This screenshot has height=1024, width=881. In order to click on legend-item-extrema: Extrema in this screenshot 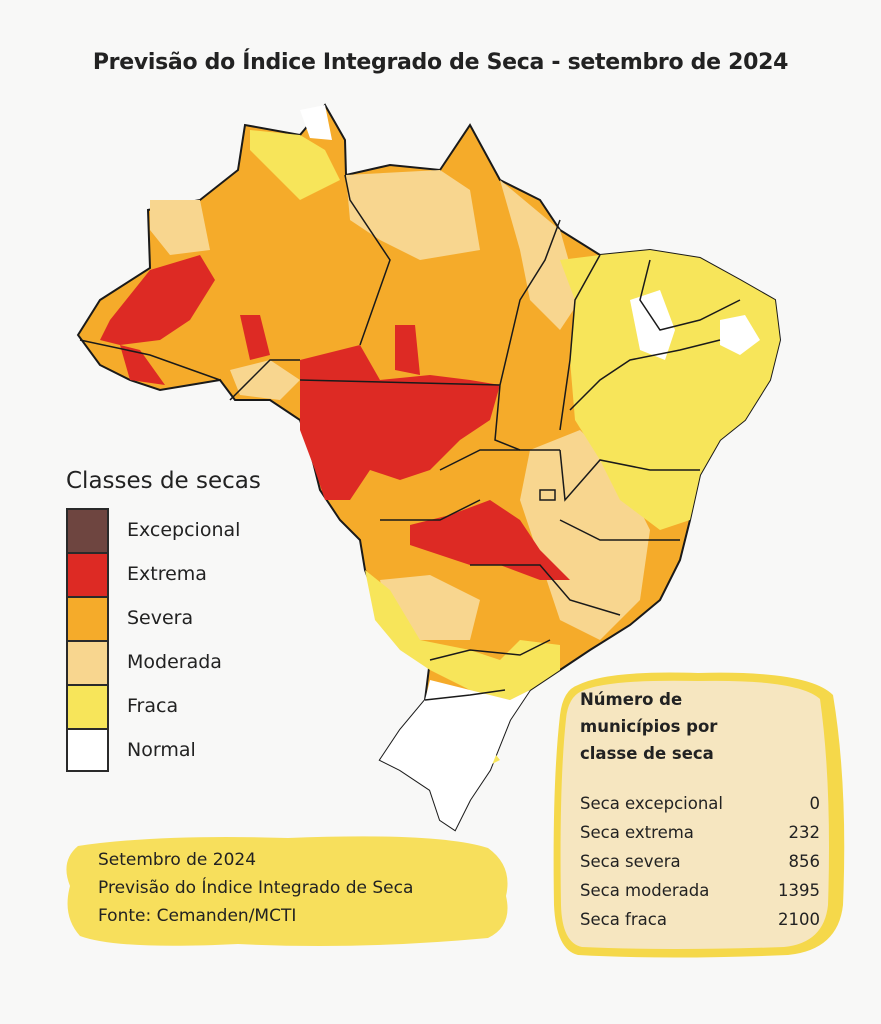, I will do `click(163, 574)`.